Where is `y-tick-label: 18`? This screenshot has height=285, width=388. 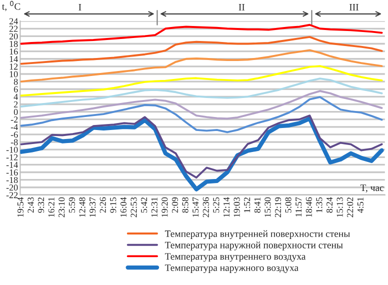 y-tick-label: 18 is located at coordinates (14, 43).